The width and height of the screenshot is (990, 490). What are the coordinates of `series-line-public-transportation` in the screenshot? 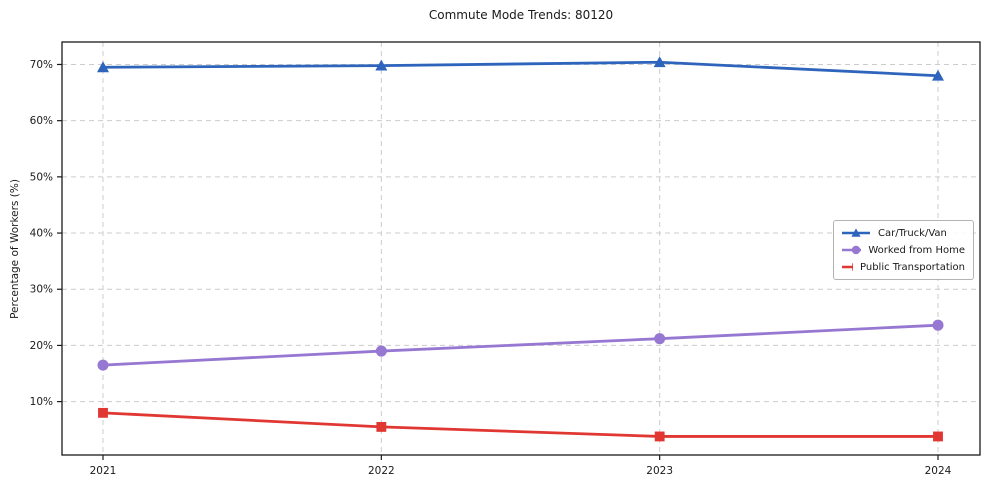 It's located at (520, 424).